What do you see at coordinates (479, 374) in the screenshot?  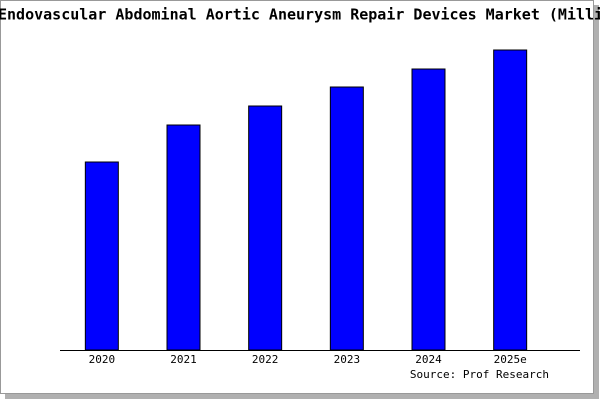 I see `source-note: Source: Prof Research` at bounding box center [479, 374].